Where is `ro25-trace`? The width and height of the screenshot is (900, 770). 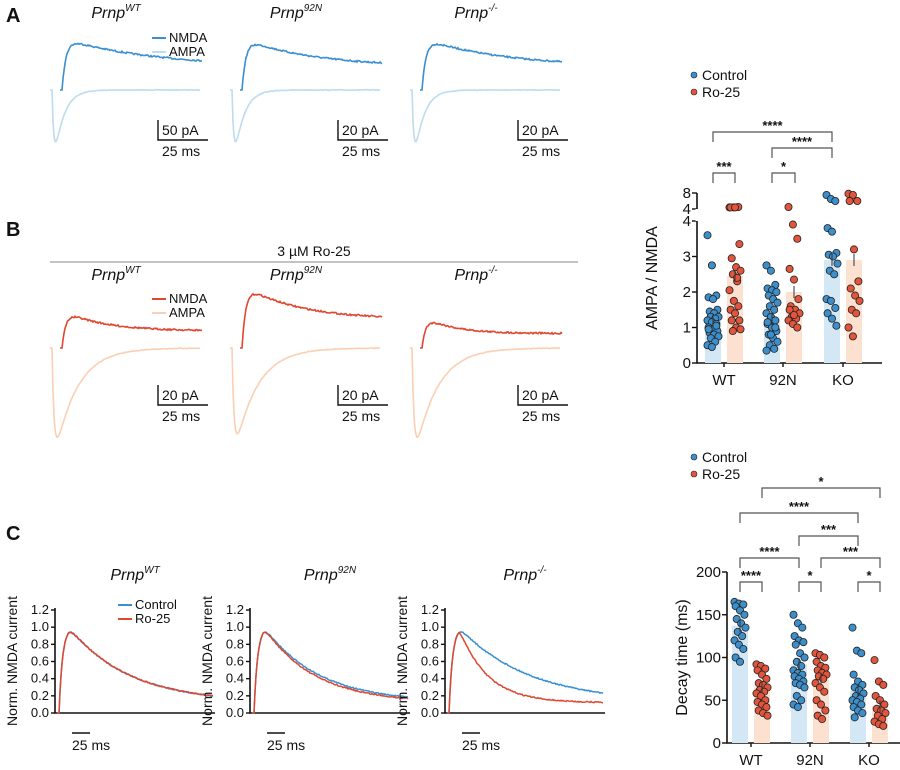 ro25-trace is located at coordinates (525, 672).